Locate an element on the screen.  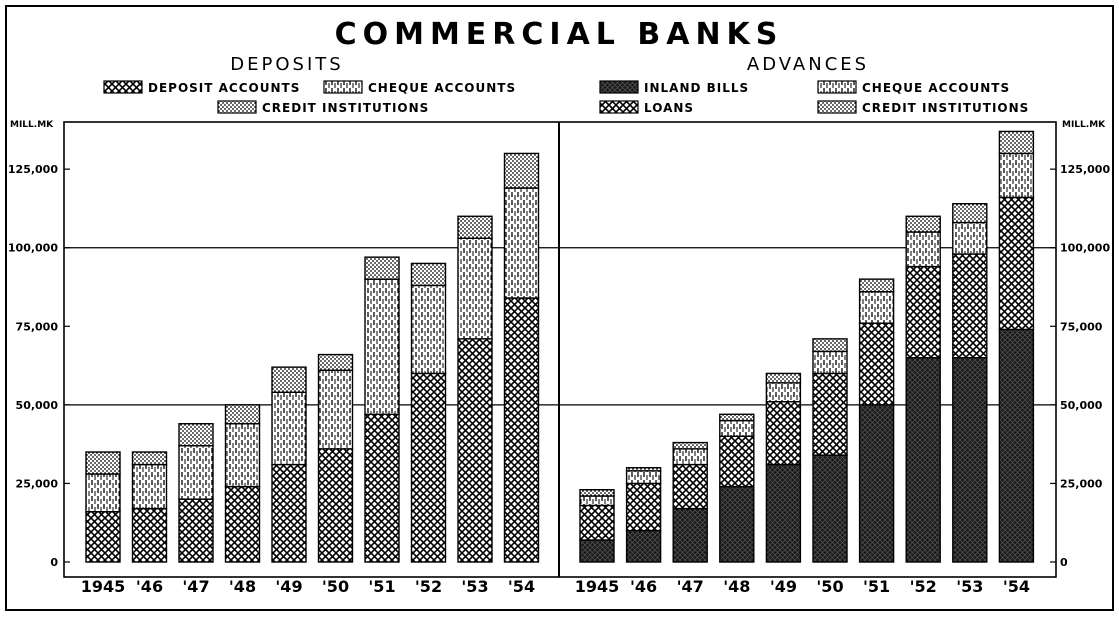
advances-legend-swatch-loans is located at coordinates (619, 107).